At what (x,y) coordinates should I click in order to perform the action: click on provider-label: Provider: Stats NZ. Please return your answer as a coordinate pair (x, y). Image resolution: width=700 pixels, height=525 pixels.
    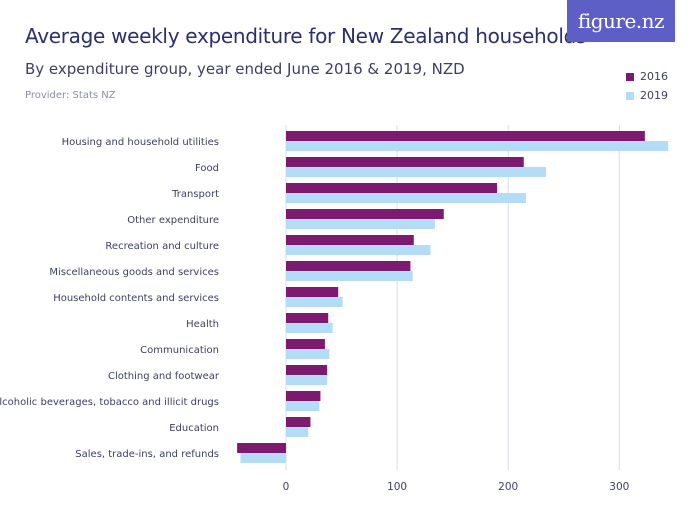
    Looking at the image, I should click on (70, 95).